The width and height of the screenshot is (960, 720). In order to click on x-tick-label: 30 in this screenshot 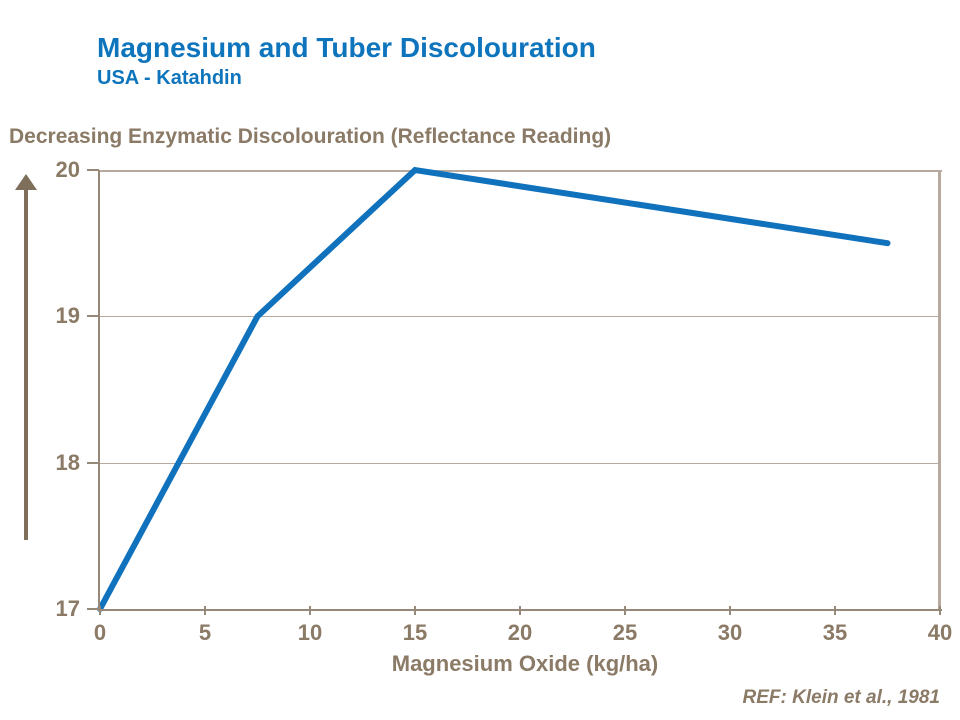, I will do `click(730, 632)`.